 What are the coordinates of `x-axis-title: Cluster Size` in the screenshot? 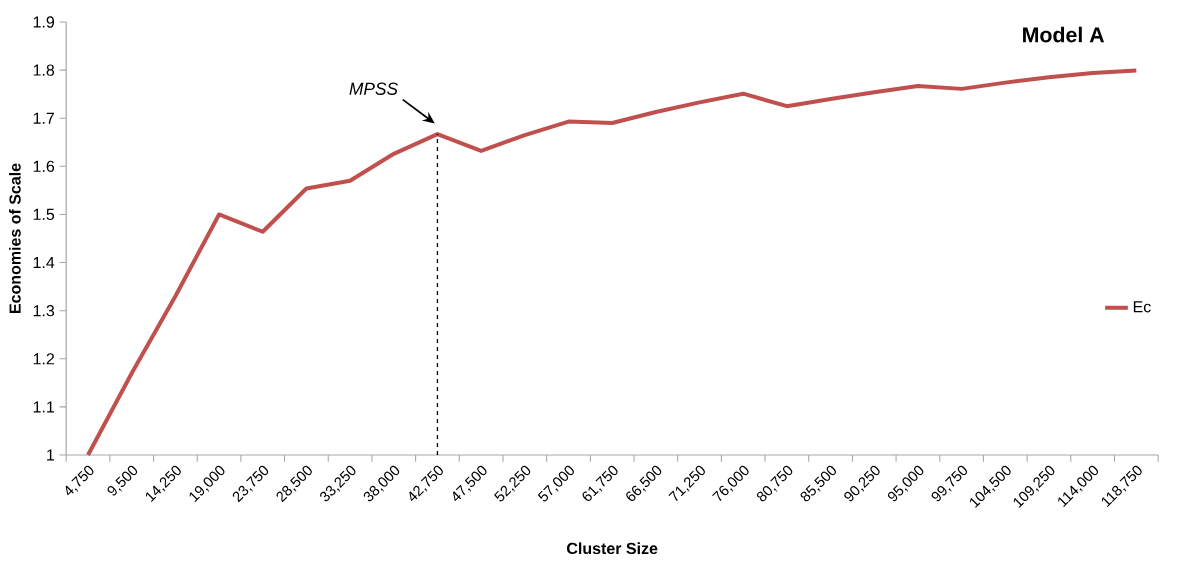 It's located at (612, 548).